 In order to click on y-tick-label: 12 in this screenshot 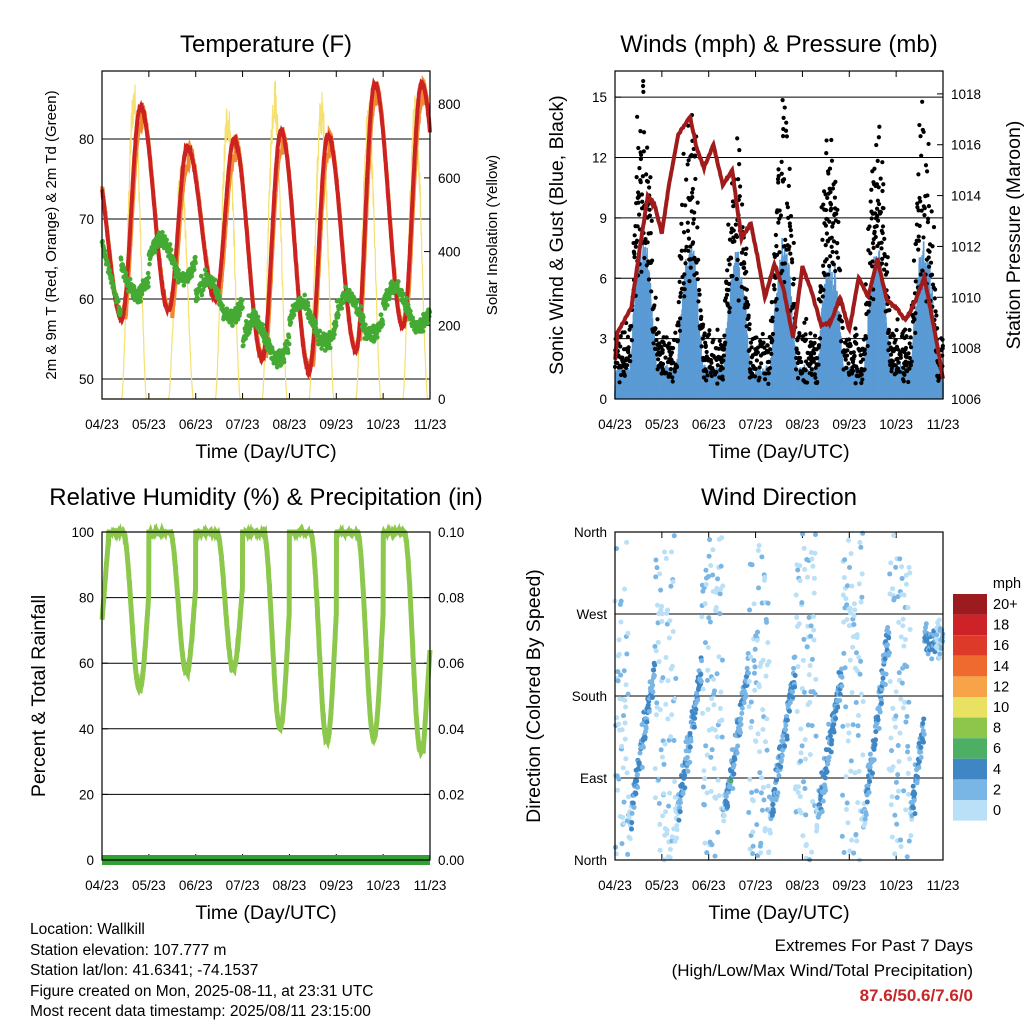, I will do `click(599, 158)`.